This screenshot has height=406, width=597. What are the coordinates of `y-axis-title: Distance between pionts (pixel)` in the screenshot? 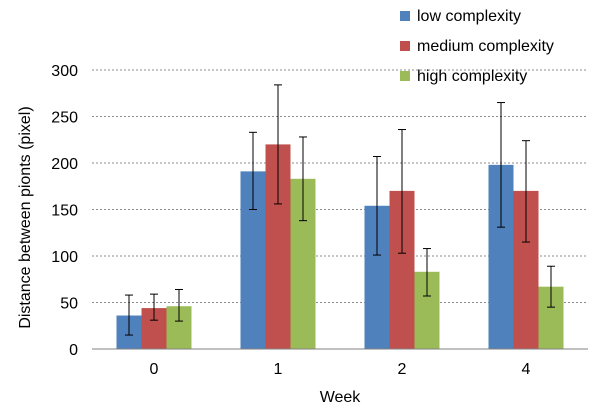 It's located at (25, 217).